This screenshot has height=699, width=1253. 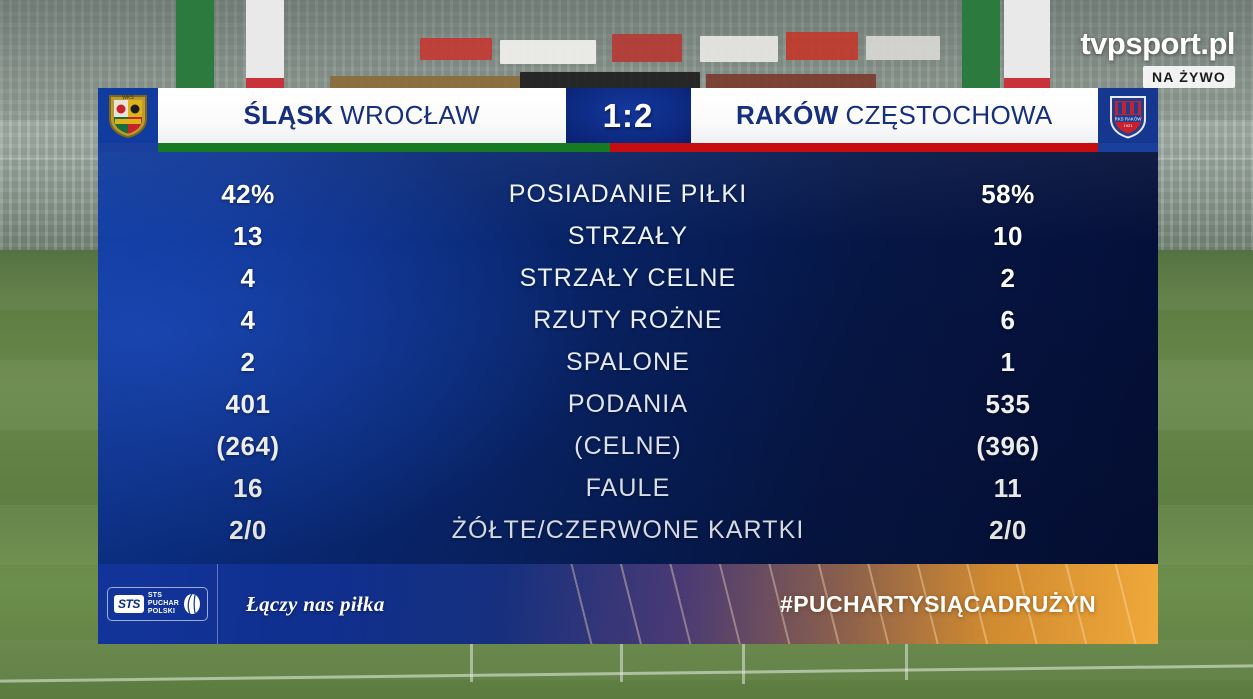 I want to click on home-team-name: ŚLĄSK WROCŁAW, so click(x=362, y=115).